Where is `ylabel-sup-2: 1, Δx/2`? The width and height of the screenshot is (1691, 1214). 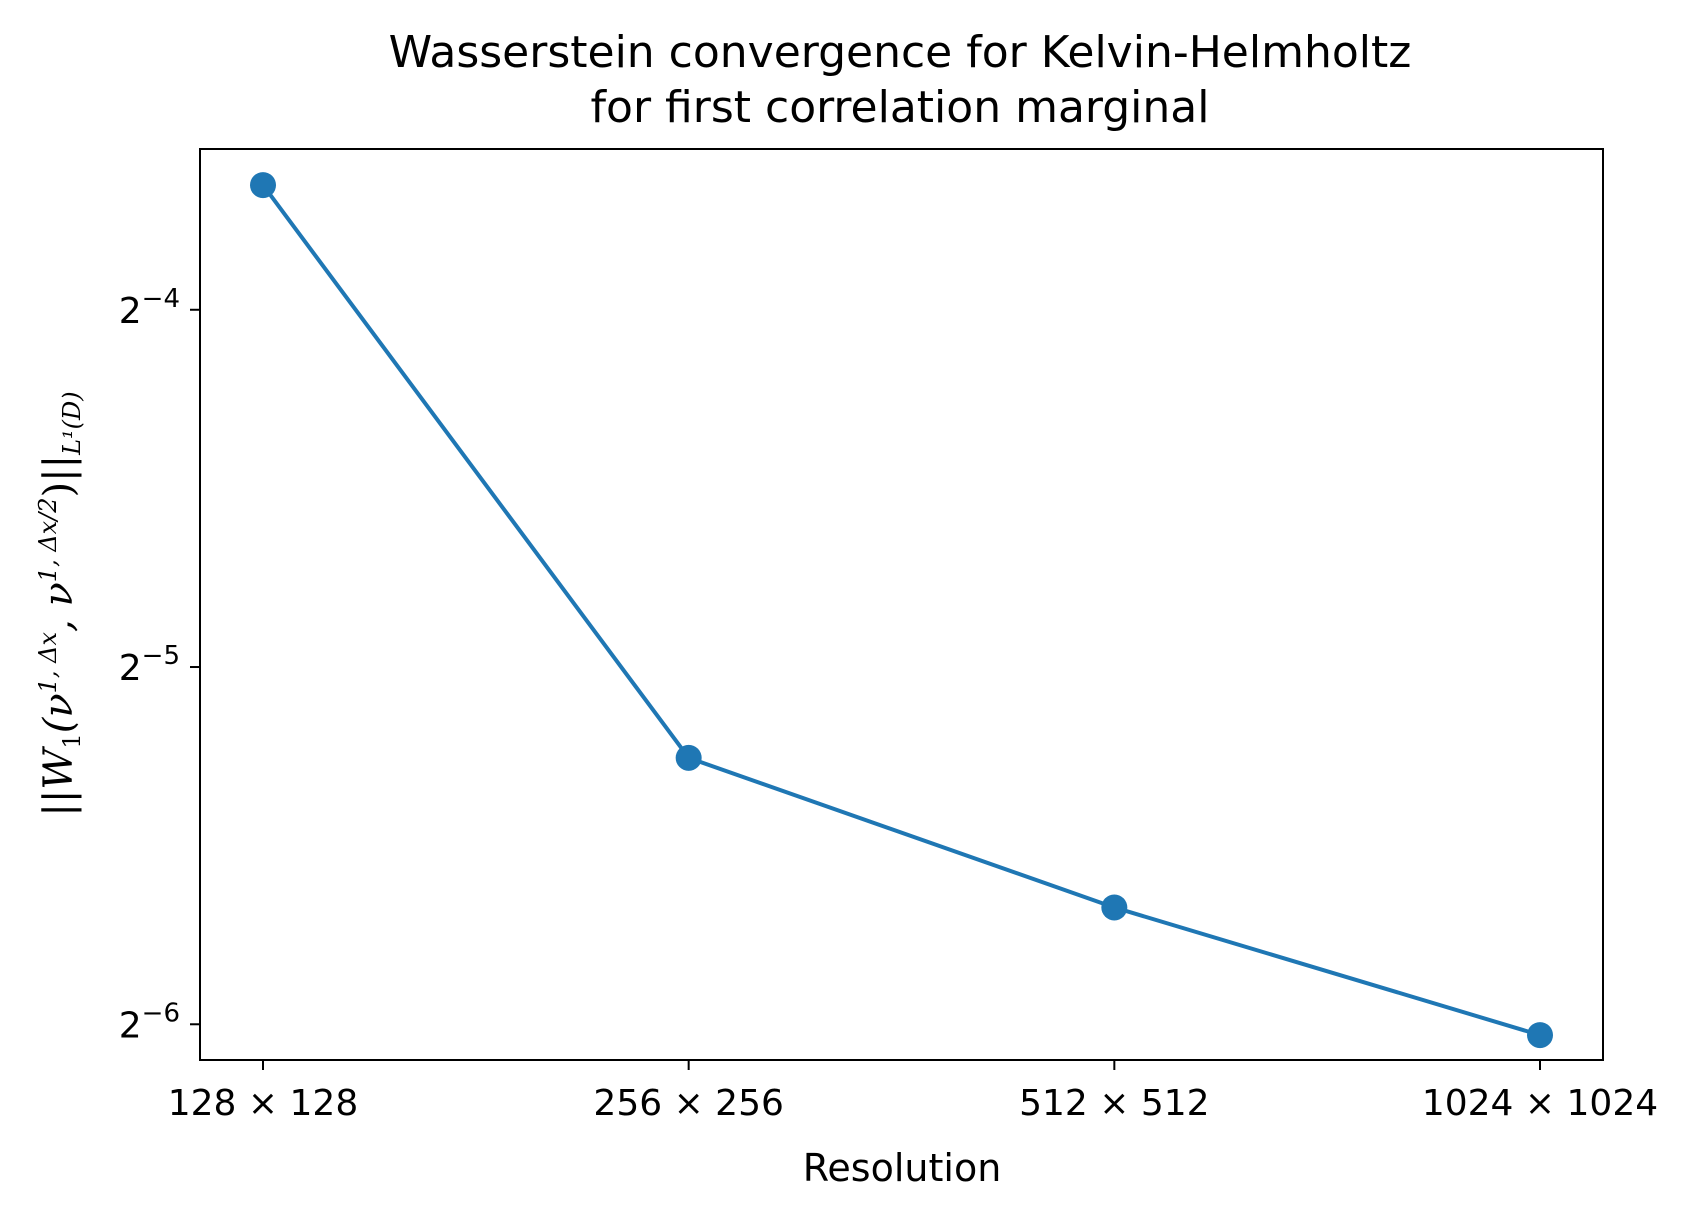
ylabel-sup-2: 1, Δx/2 is located at coordinates (48, 539).